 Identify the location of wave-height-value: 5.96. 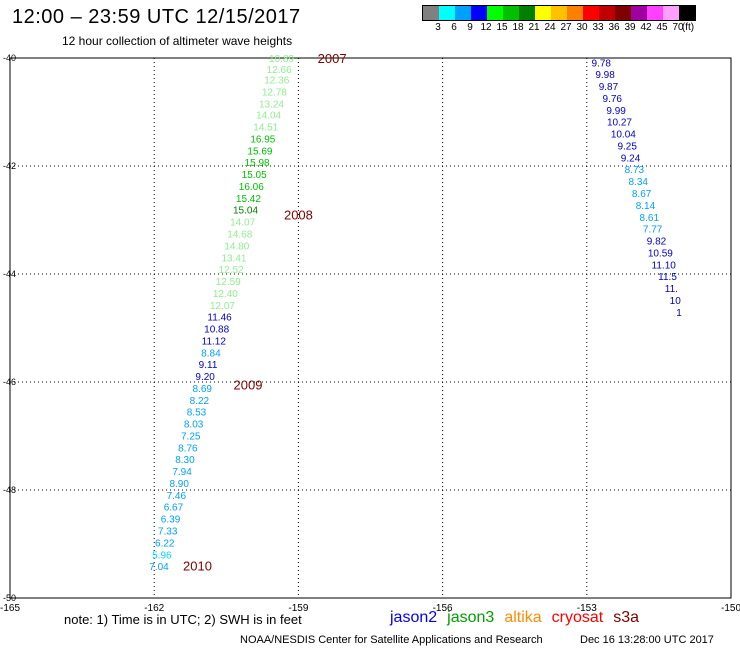
(162, 555).